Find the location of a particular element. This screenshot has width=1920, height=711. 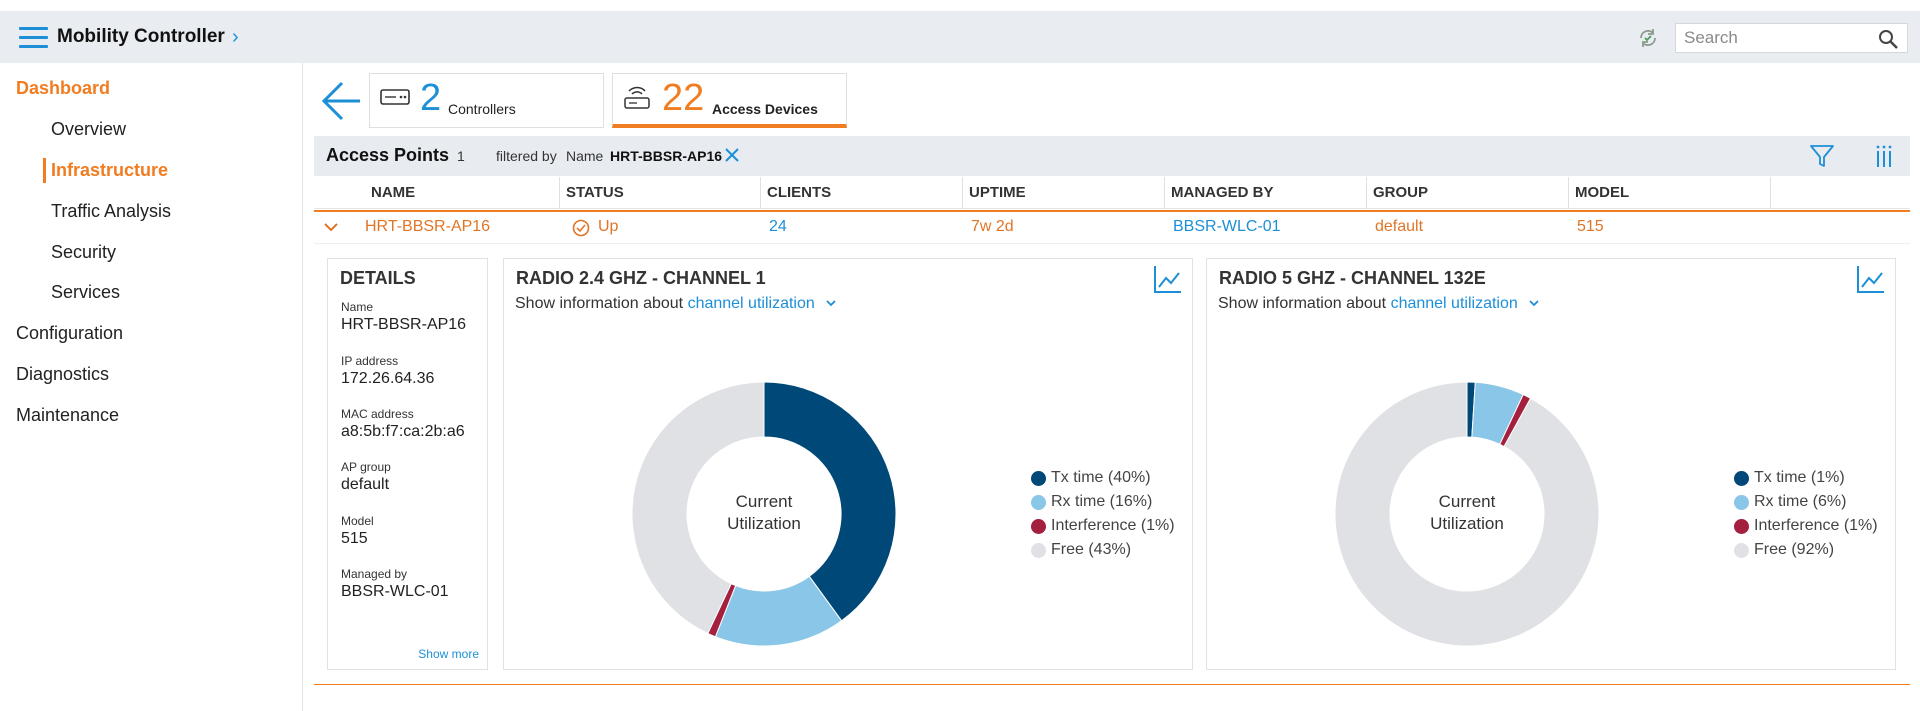

legend-label: Rx time (16%) is located at coordinates (1102, 501).